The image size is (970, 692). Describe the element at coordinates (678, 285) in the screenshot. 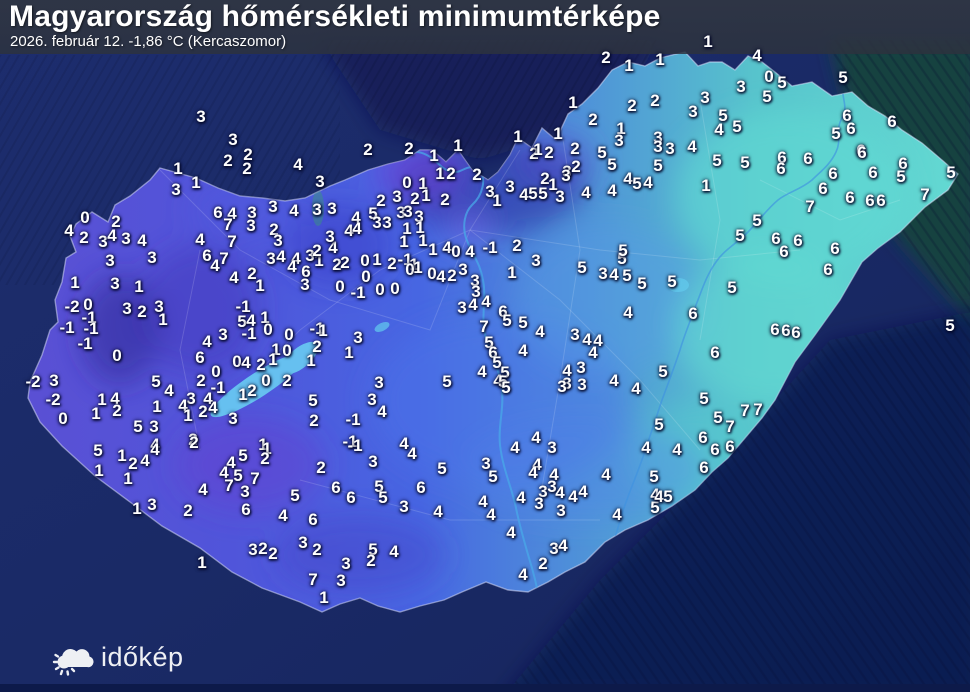

I see `lake-tisza` at that location.